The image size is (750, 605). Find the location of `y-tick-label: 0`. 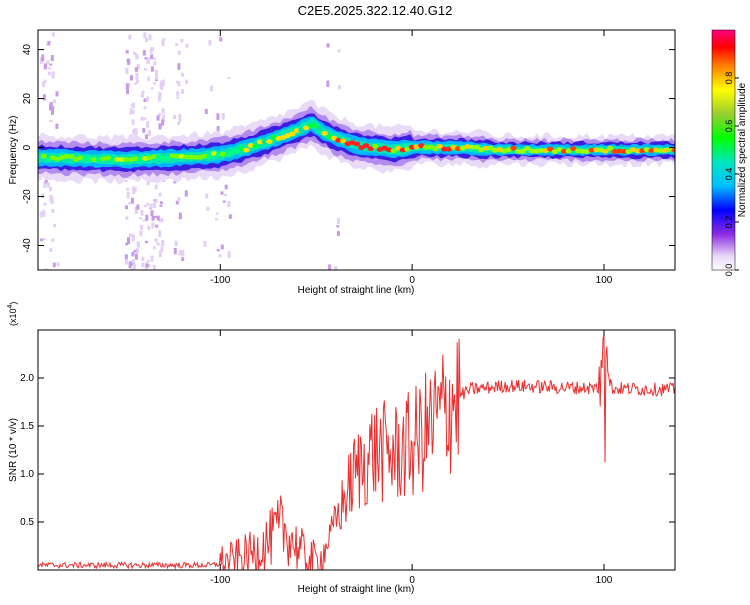

y-tick-label: 0 is located at coordinates (27, 147).